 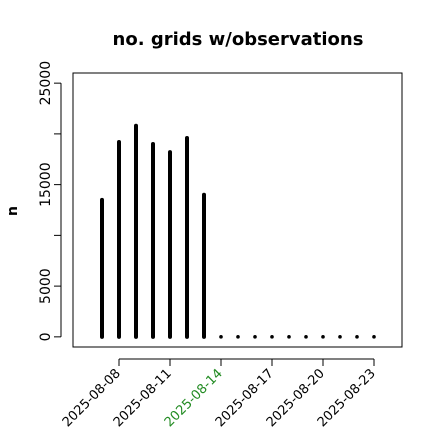 What do you see at coordinates (46, 286) in the screenshot?
I see `y-tick-label: 5000` at bounding box center [46, 286].